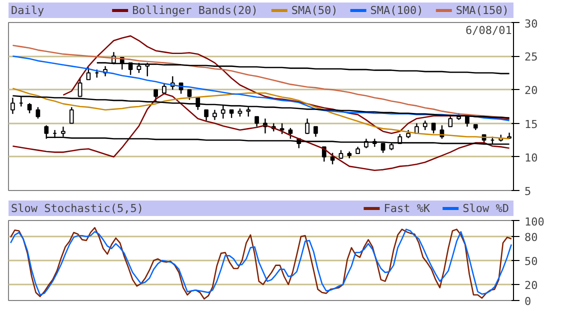 Image resolution: width=578 pixels, height=328 pixels. Describe the element at coordinates (407, 208) in the screenshot. I see `legend-label: Fast %K` at that location.